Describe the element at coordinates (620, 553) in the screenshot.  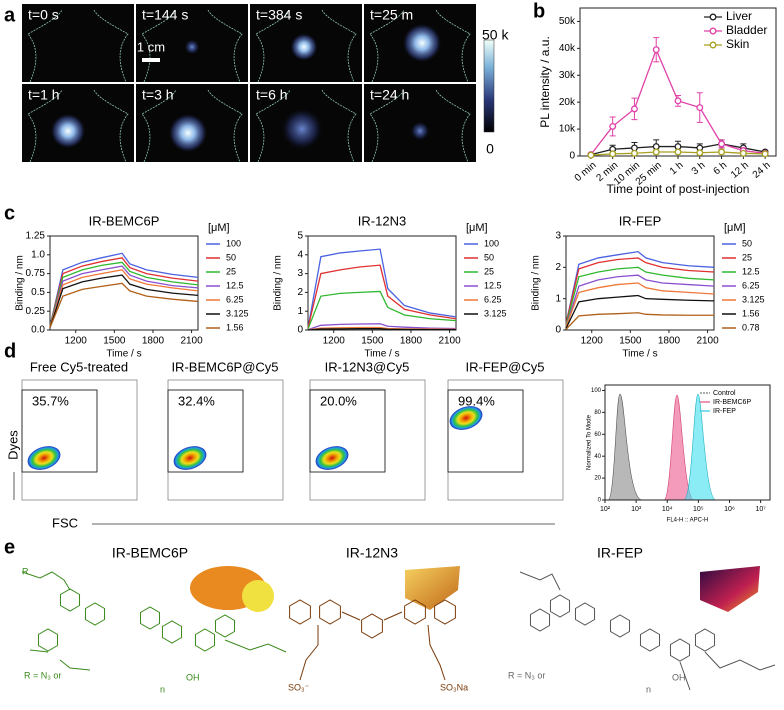
I see `structure-name: IR-FEP` at that location.